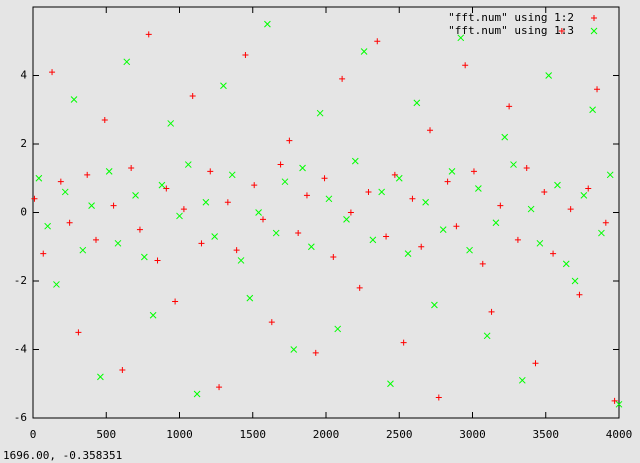 Image resolution: width=640 pixels, height=463 pixels. Describe the element at coordinates (106, 434) in the screenshot. I see `x-tick-label: 500` at that location.